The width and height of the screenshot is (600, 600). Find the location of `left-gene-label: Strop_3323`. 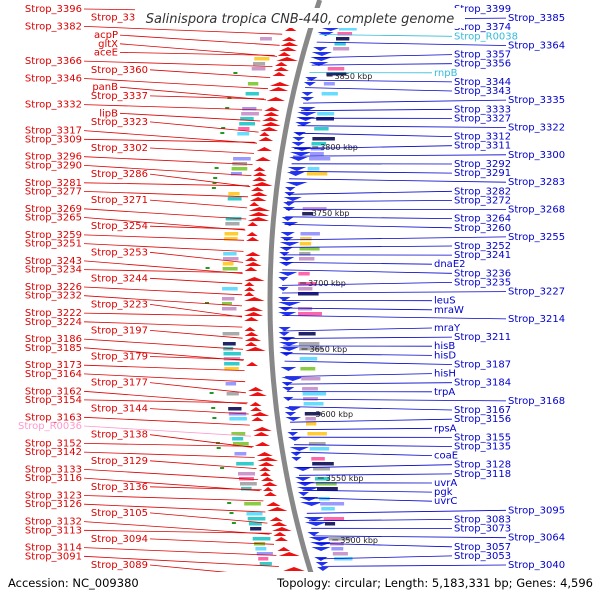

left-gene-label: Strop_3323 is located at coordinates (119, 122).